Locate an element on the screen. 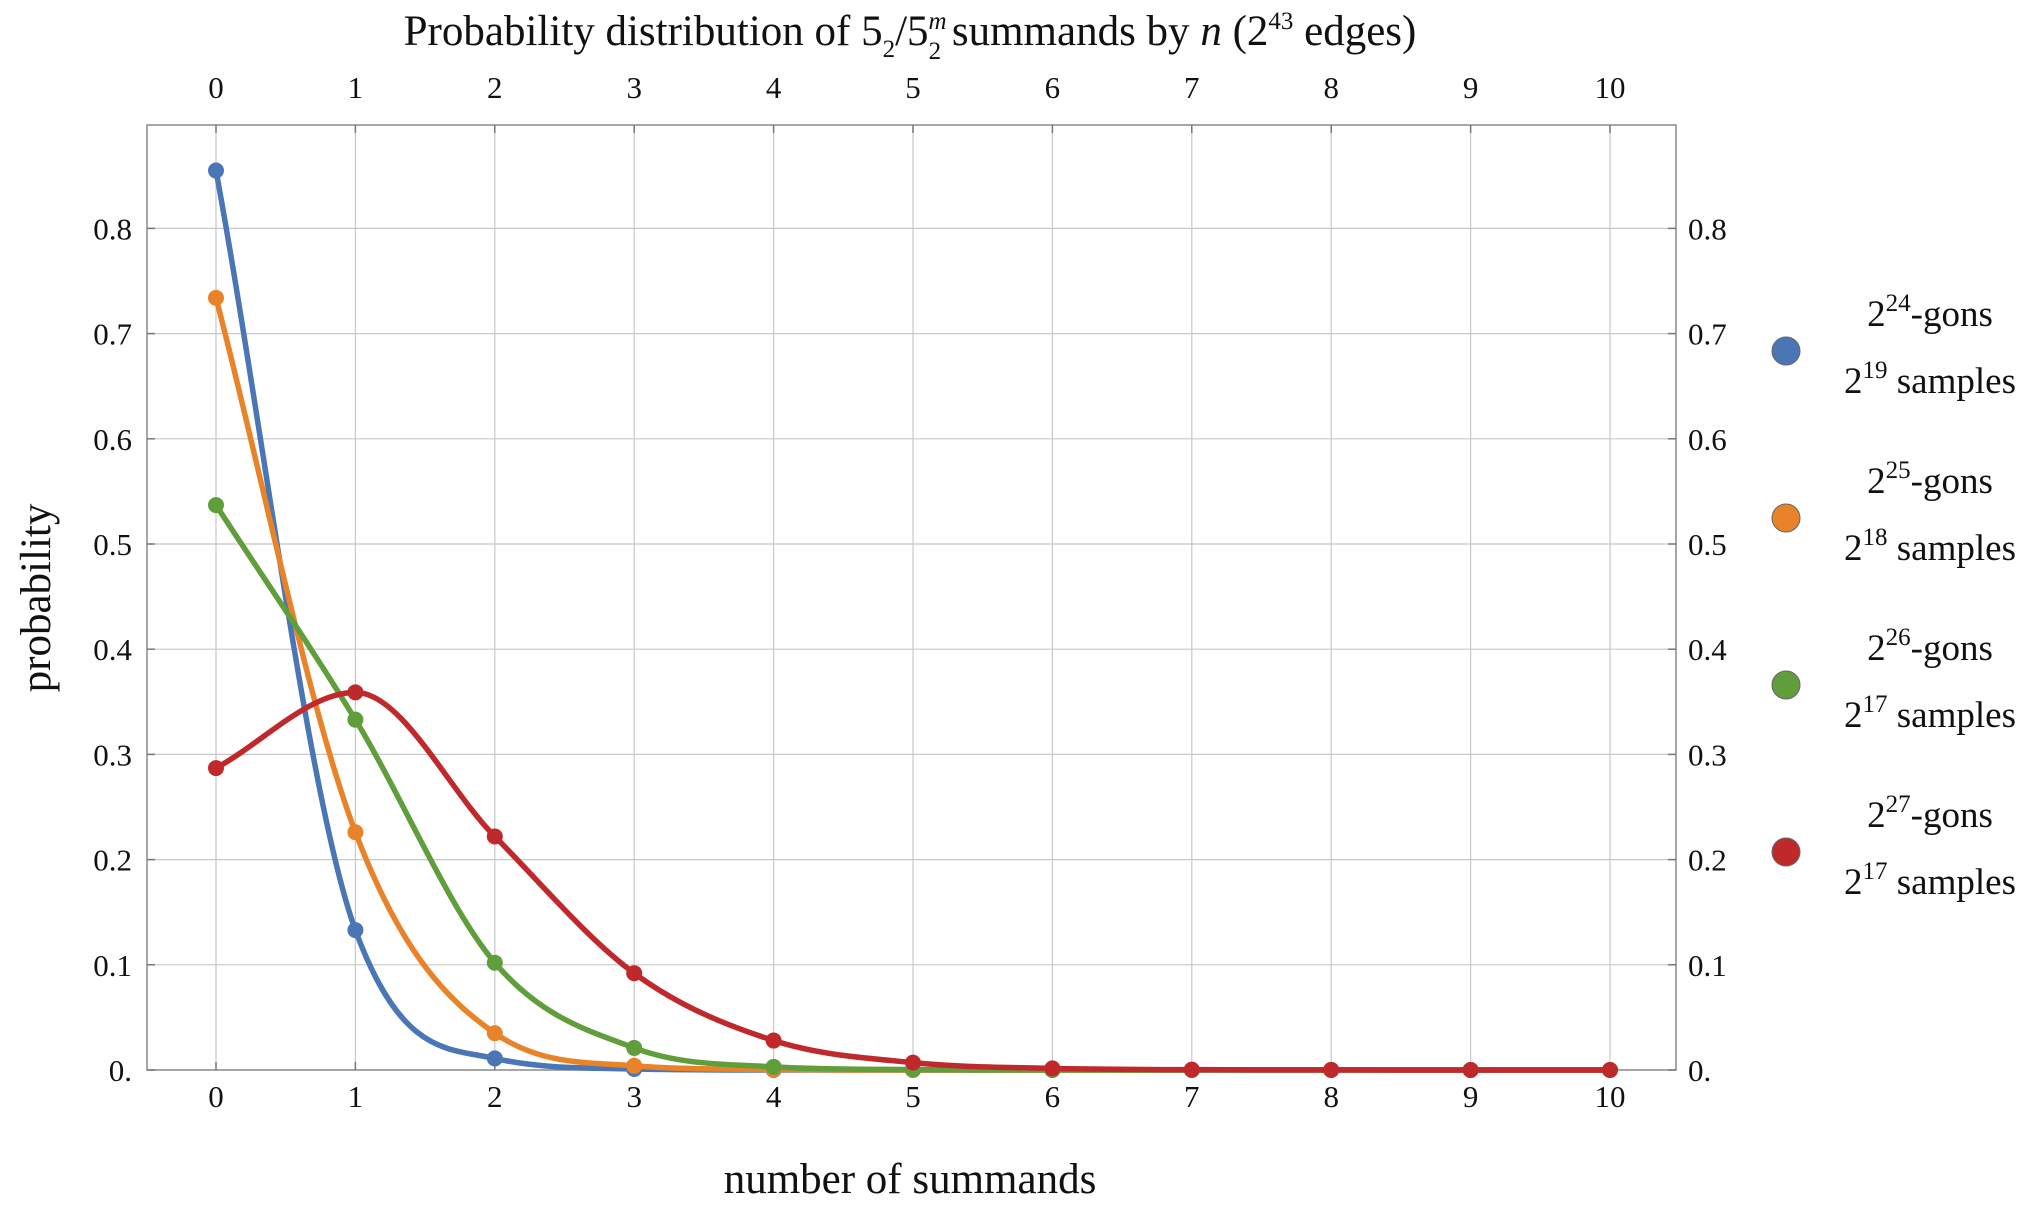  x-tick-label-bottom-2: 2 is located at coordinates (495, 1096).